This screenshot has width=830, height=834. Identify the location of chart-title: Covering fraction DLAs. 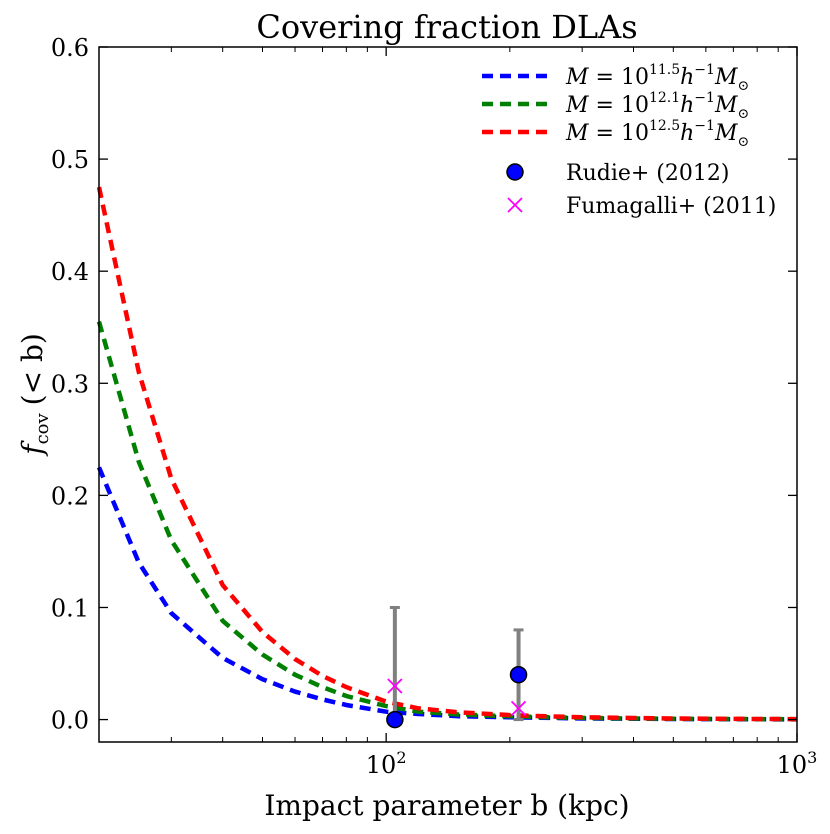
(446, 27).